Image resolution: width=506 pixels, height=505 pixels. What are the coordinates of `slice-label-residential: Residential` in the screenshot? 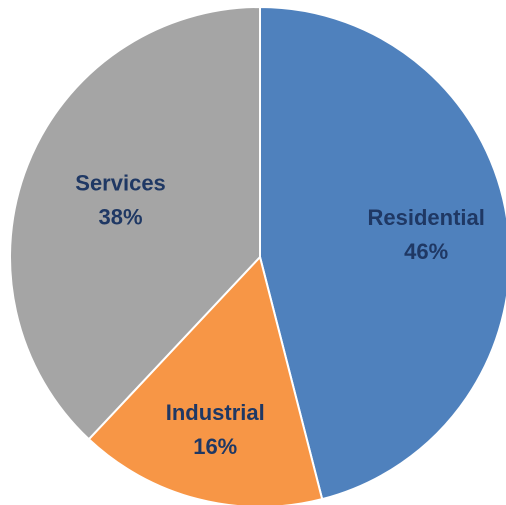 It's located at (425, 217).